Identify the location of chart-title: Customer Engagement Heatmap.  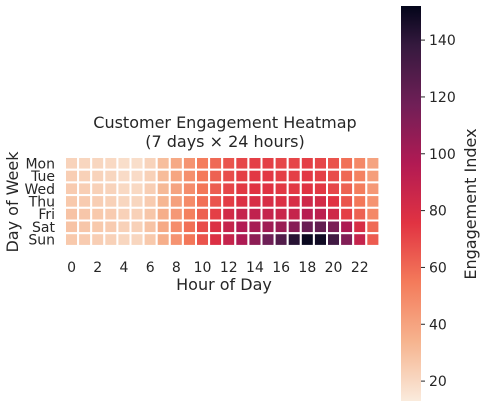
(224, 122).